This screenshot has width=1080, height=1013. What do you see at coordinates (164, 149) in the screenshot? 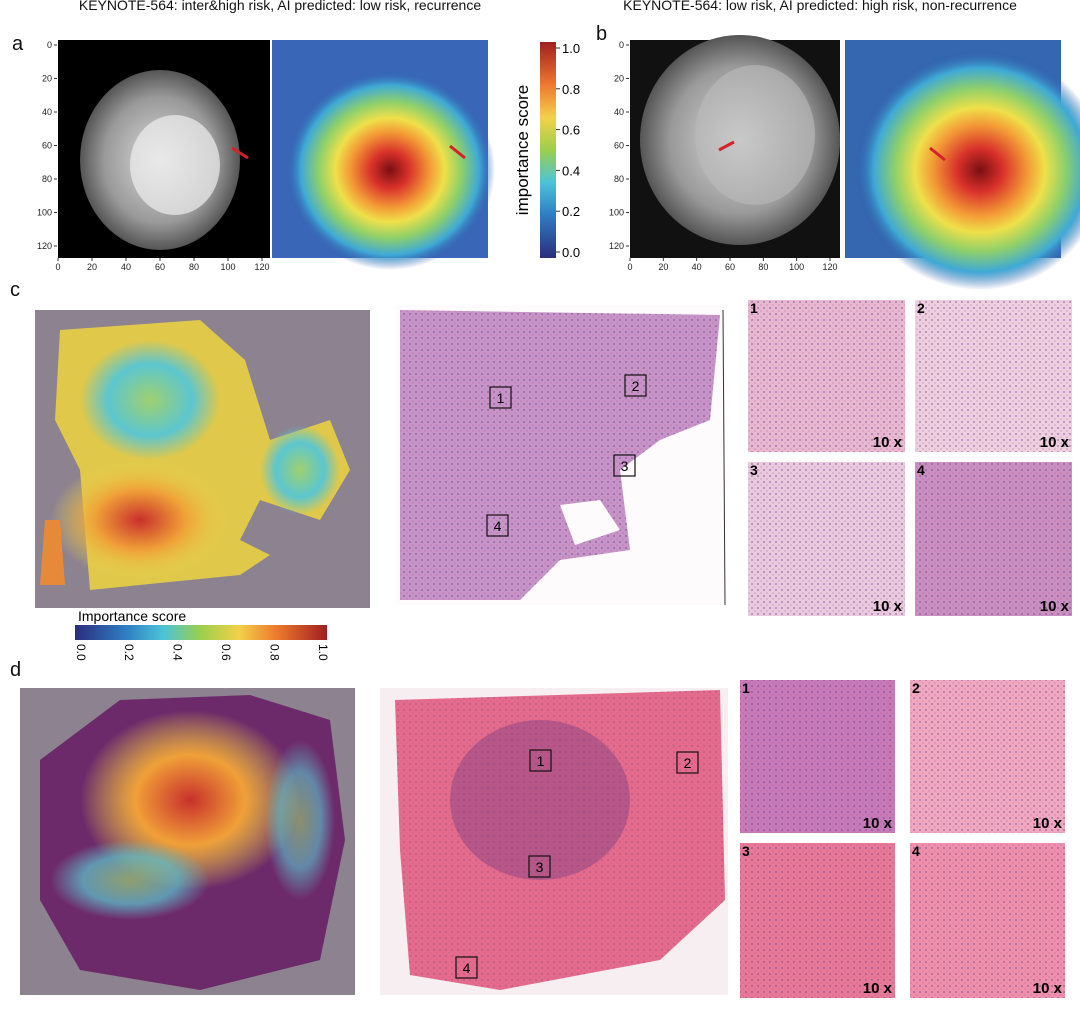
I see `ct-image-a` at bounding box center [164, 149].